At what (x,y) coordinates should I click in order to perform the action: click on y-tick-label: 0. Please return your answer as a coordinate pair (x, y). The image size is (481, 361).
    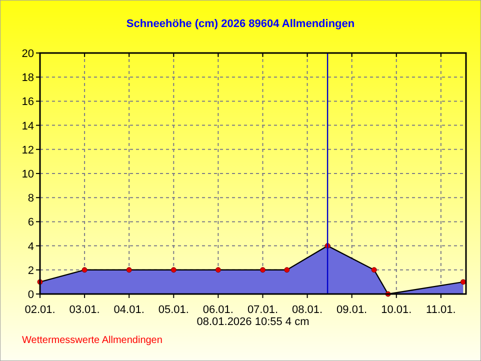
    Looking at the image, I should click on (31, 295).